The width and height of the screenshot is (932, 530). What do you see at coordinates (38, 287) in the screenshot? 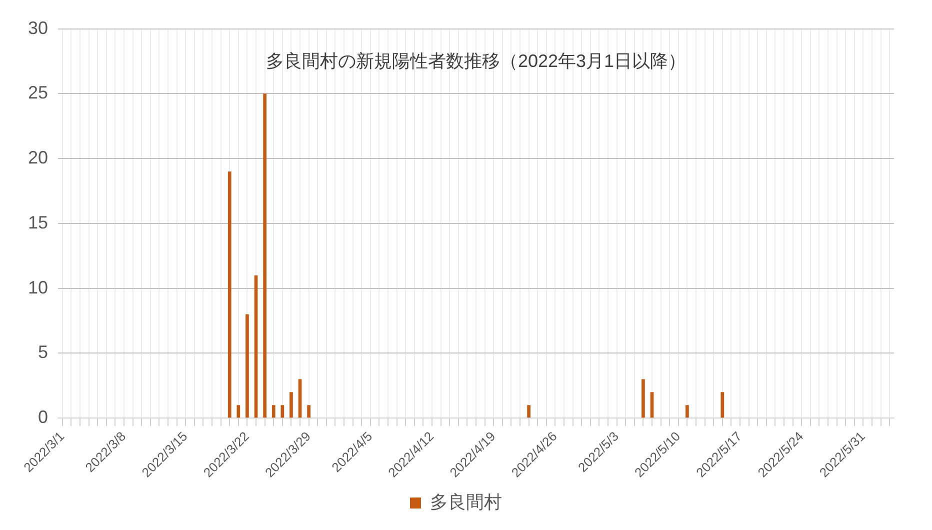
I see `y-tick-label: 10` at bounding box center [38, 287].